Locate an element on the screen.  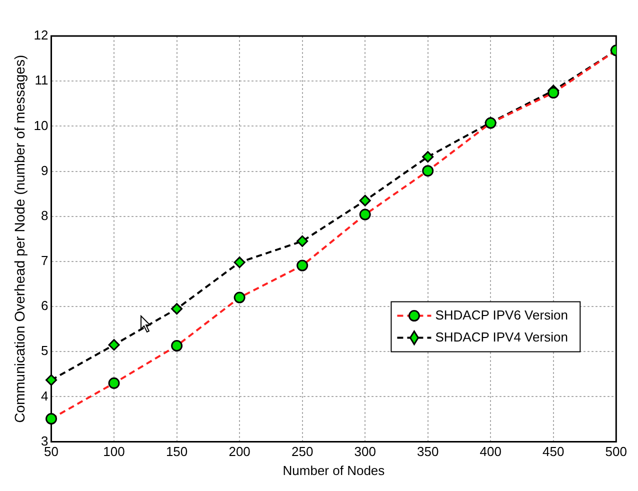
x-tick-label: 150 is located at coordinates (177, 452).